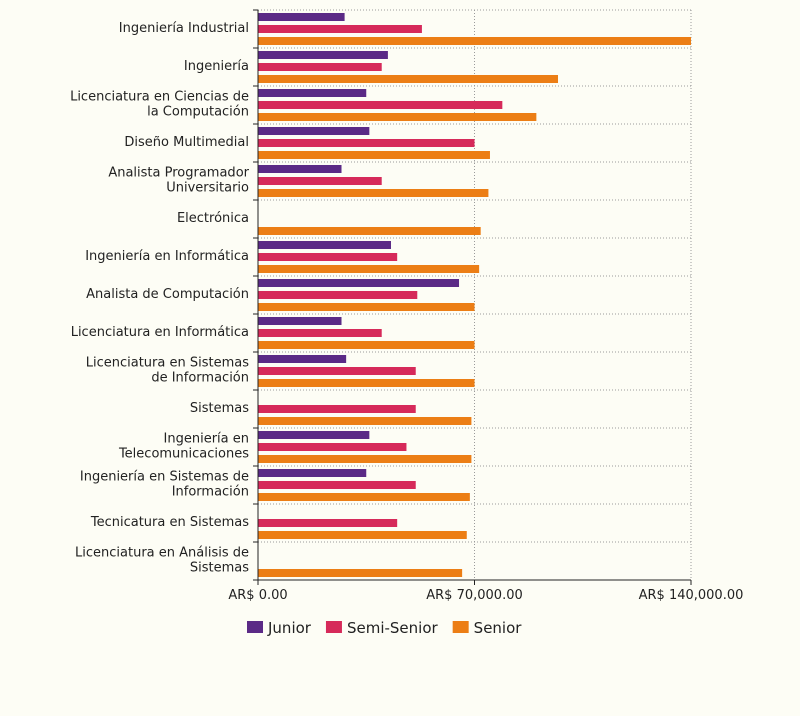 The height and width of the screenshot is (716, 800). Describe the element at coordinates (474, 595) in the screenshot. I see `x-tick-label: AR$ 70,000.00` at that location.